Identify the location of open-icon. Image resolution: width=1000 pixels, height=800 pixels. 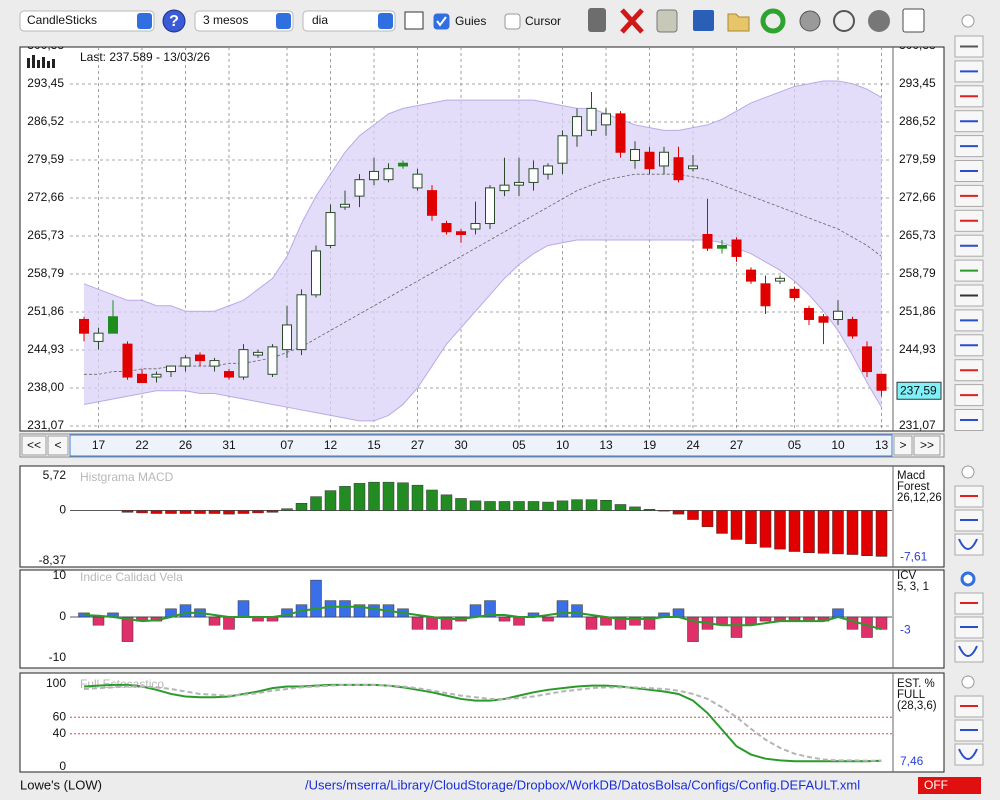
(738, 22).